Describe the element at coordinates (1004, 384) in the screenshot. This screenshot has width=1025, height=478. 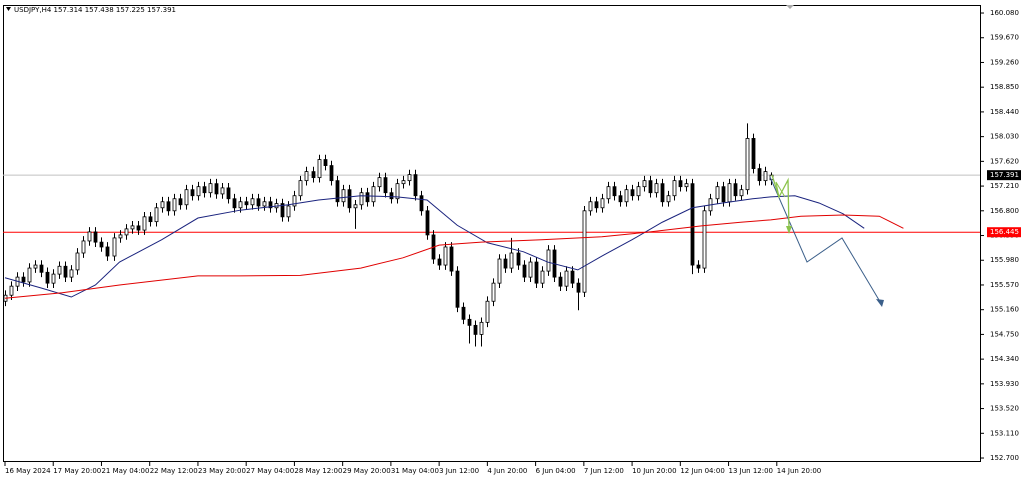
I see `y-tick-label: 153.930` at that location.